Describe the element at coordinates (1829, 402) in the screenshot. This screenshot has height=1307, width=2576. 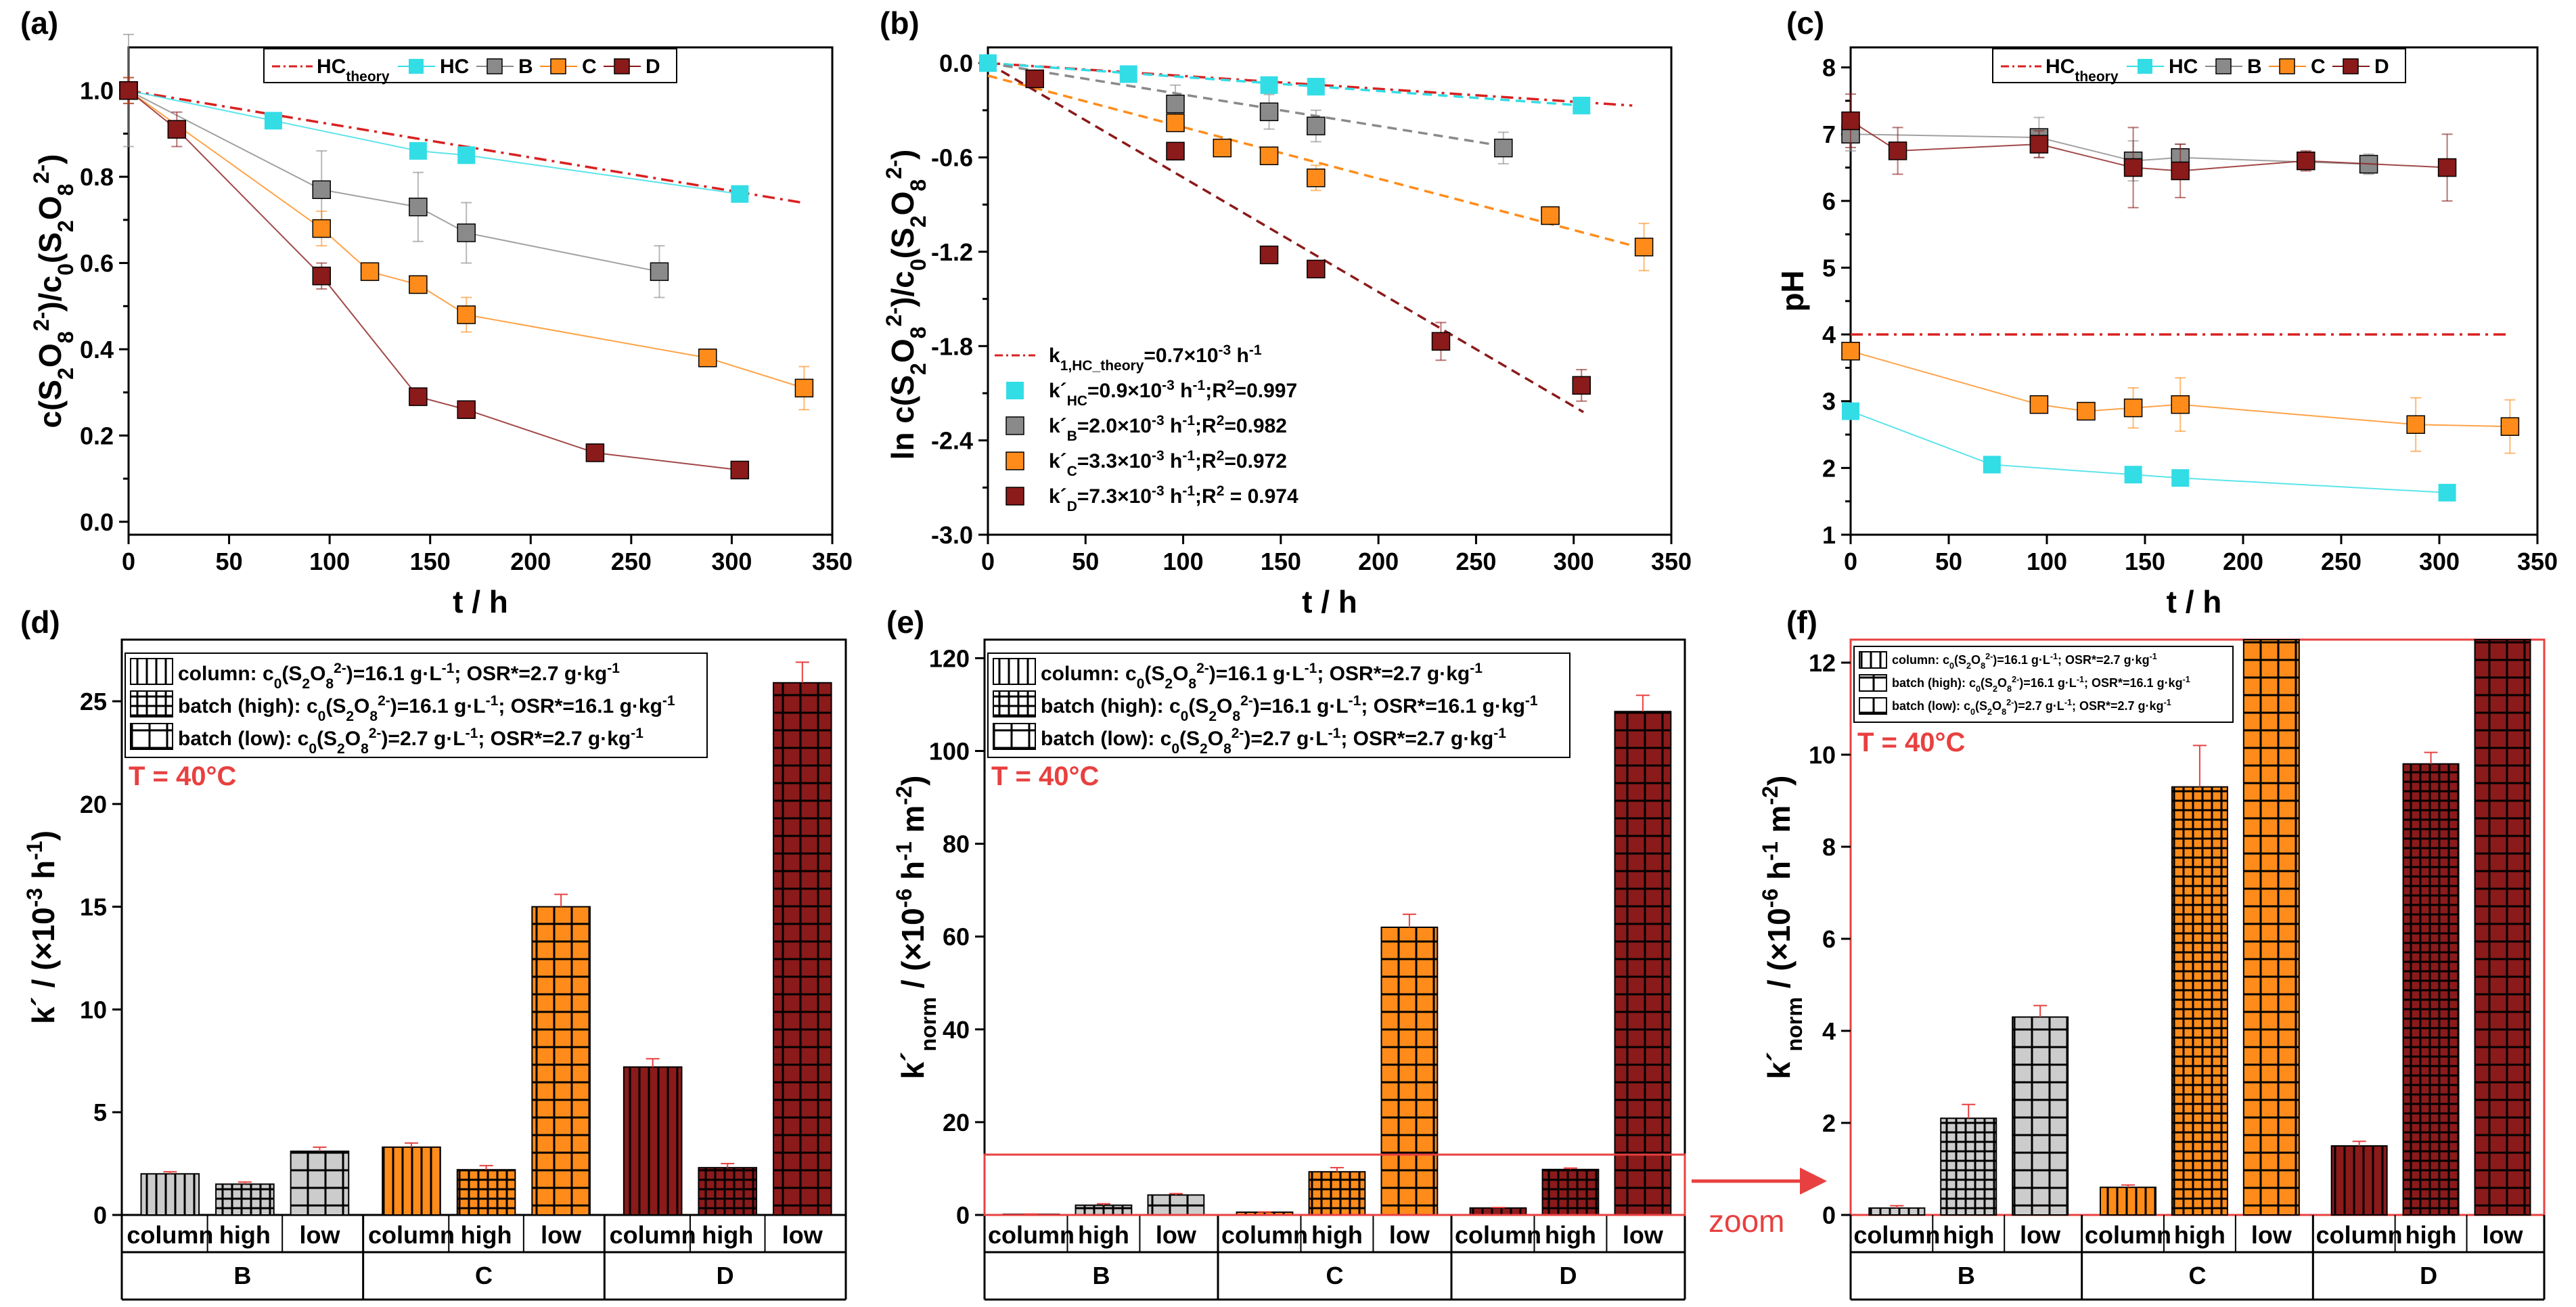
I see `y-tick-label: 3` at that location.